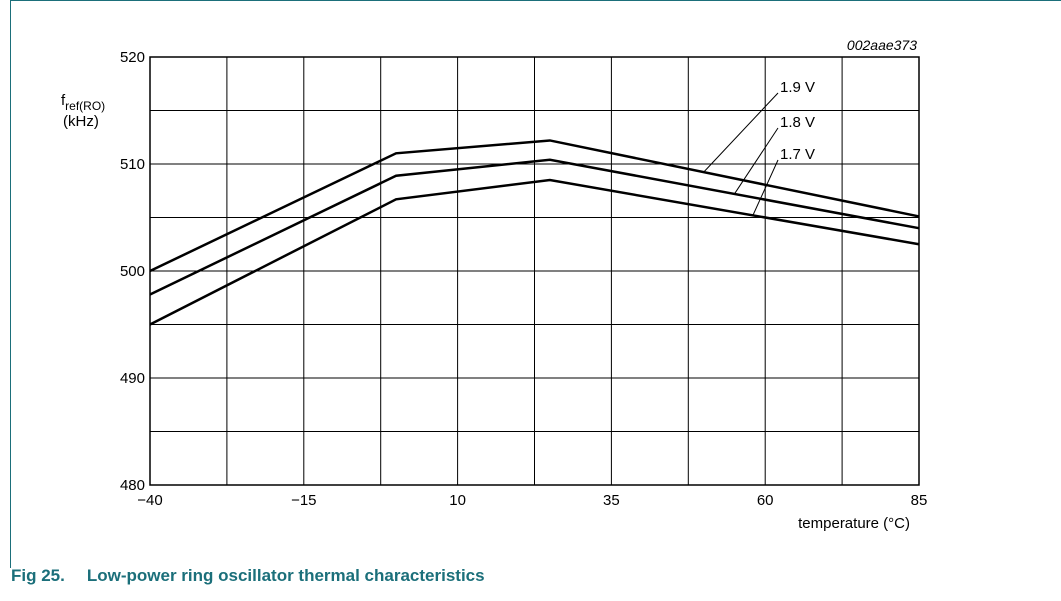 This screenshot has width=1061, height=601. What do you see at coordinates (797, 87) in the screenshot?
I see `series-label: 1.9 V` at bounding box center [797, 87].